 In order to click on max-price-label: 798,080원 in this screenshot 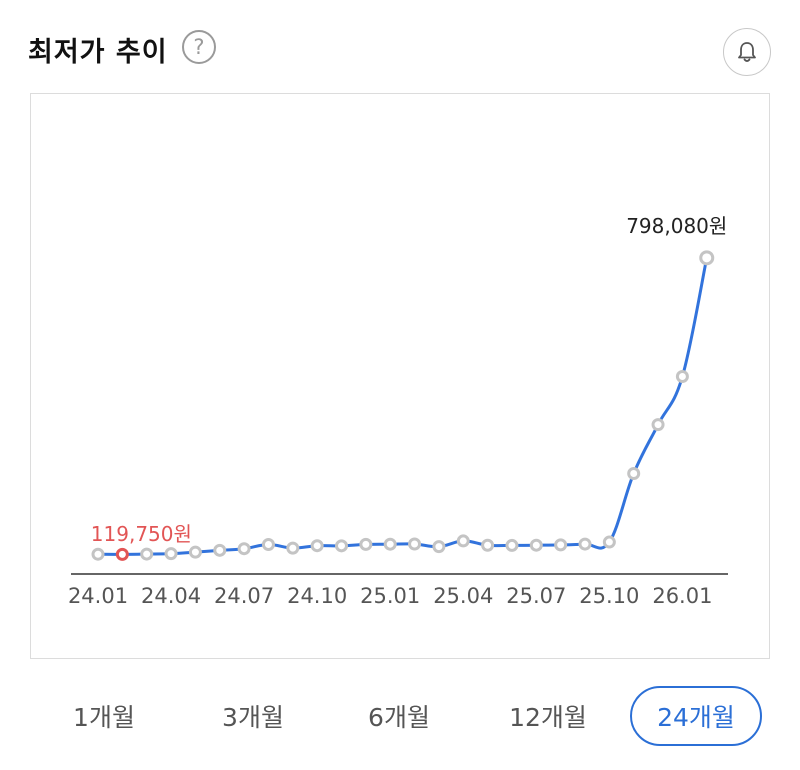, I will do `click(676, 226)`.